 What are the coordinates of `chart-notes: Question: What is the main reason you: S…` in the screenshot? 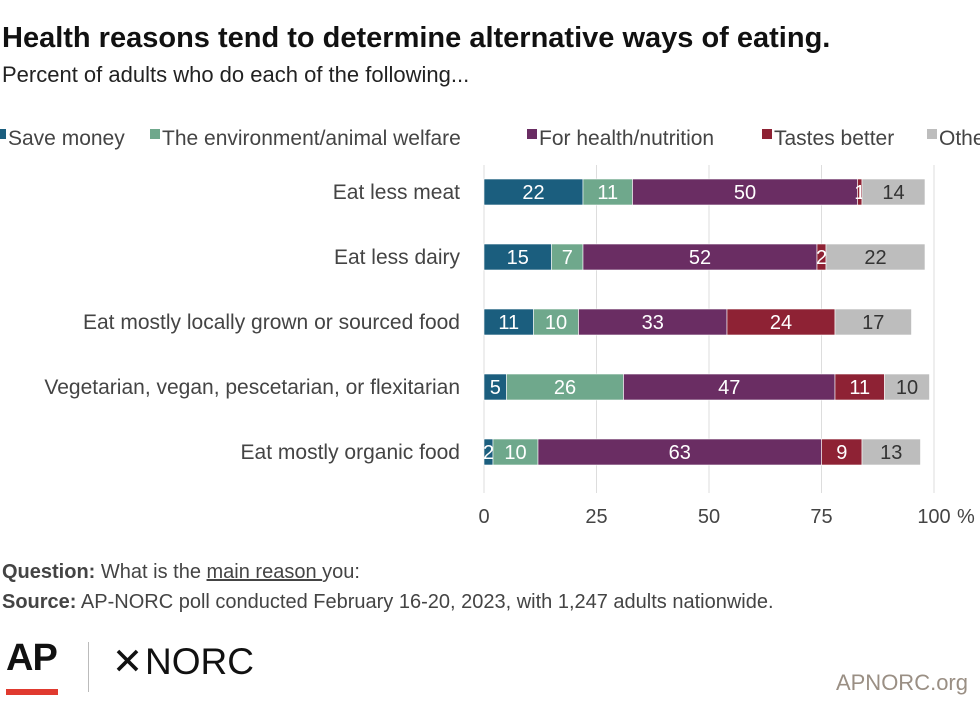 It's located at (388, 587).